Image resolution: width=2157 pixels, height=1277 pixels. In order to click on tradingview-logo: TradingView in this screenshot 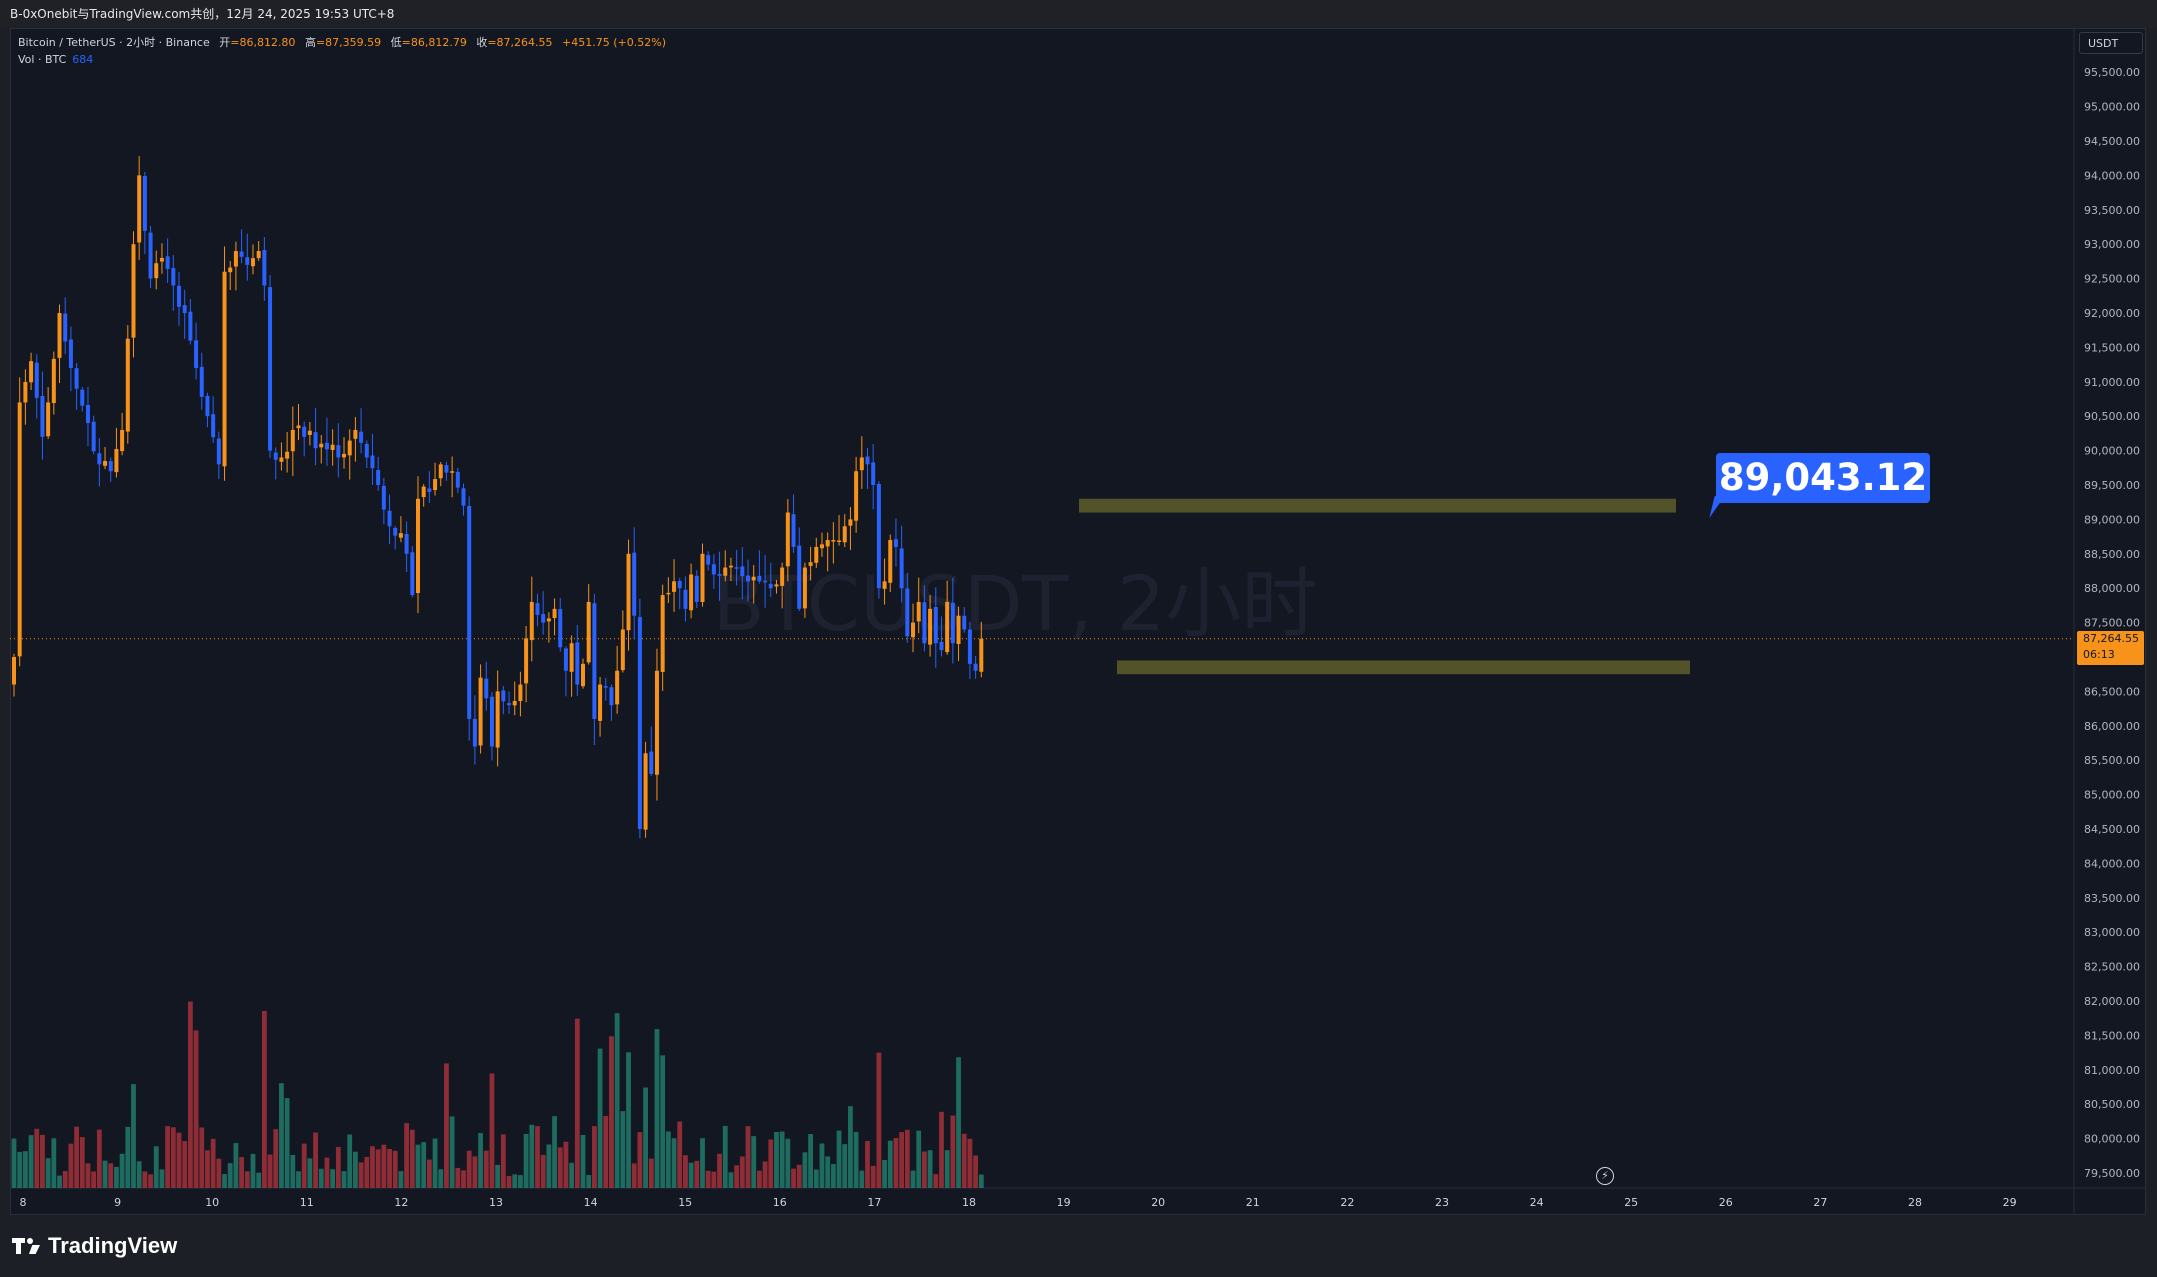, I will do `click(94, 1246)`.